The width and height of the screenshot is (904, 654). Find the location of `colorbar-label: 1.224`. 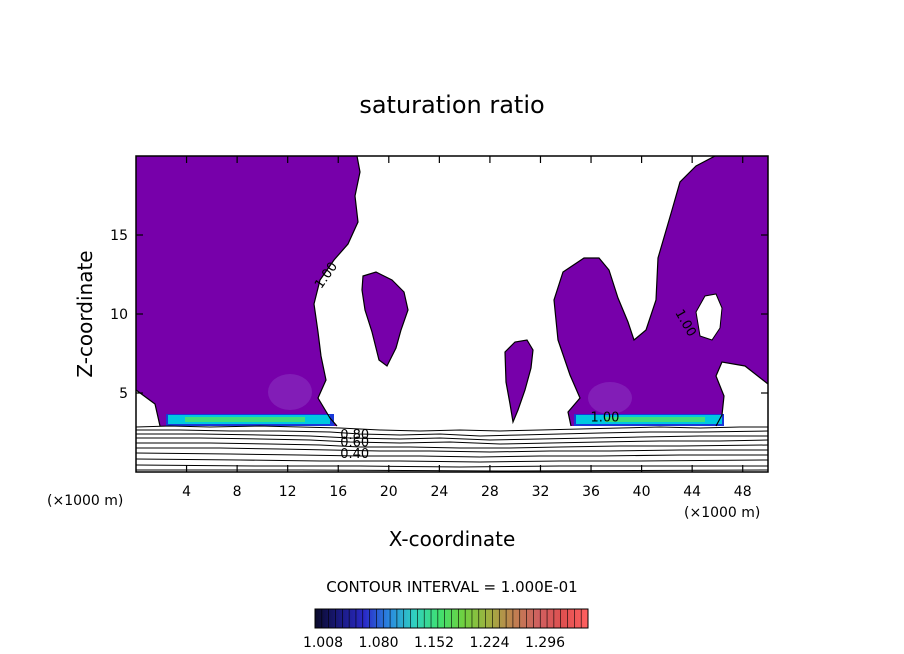

colorbar-label: 1.224 is located at coordinates (489, 643).